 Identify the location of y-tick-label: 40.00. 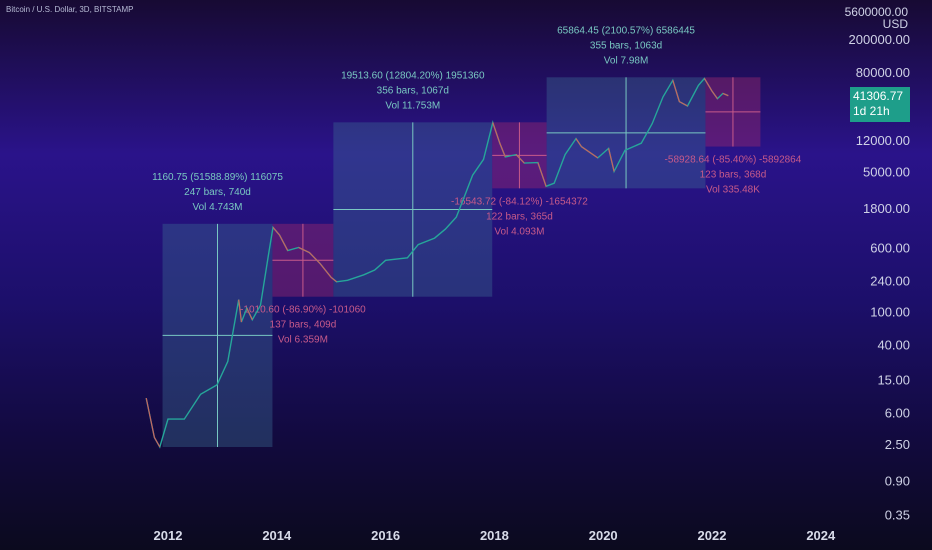
(893, 345).